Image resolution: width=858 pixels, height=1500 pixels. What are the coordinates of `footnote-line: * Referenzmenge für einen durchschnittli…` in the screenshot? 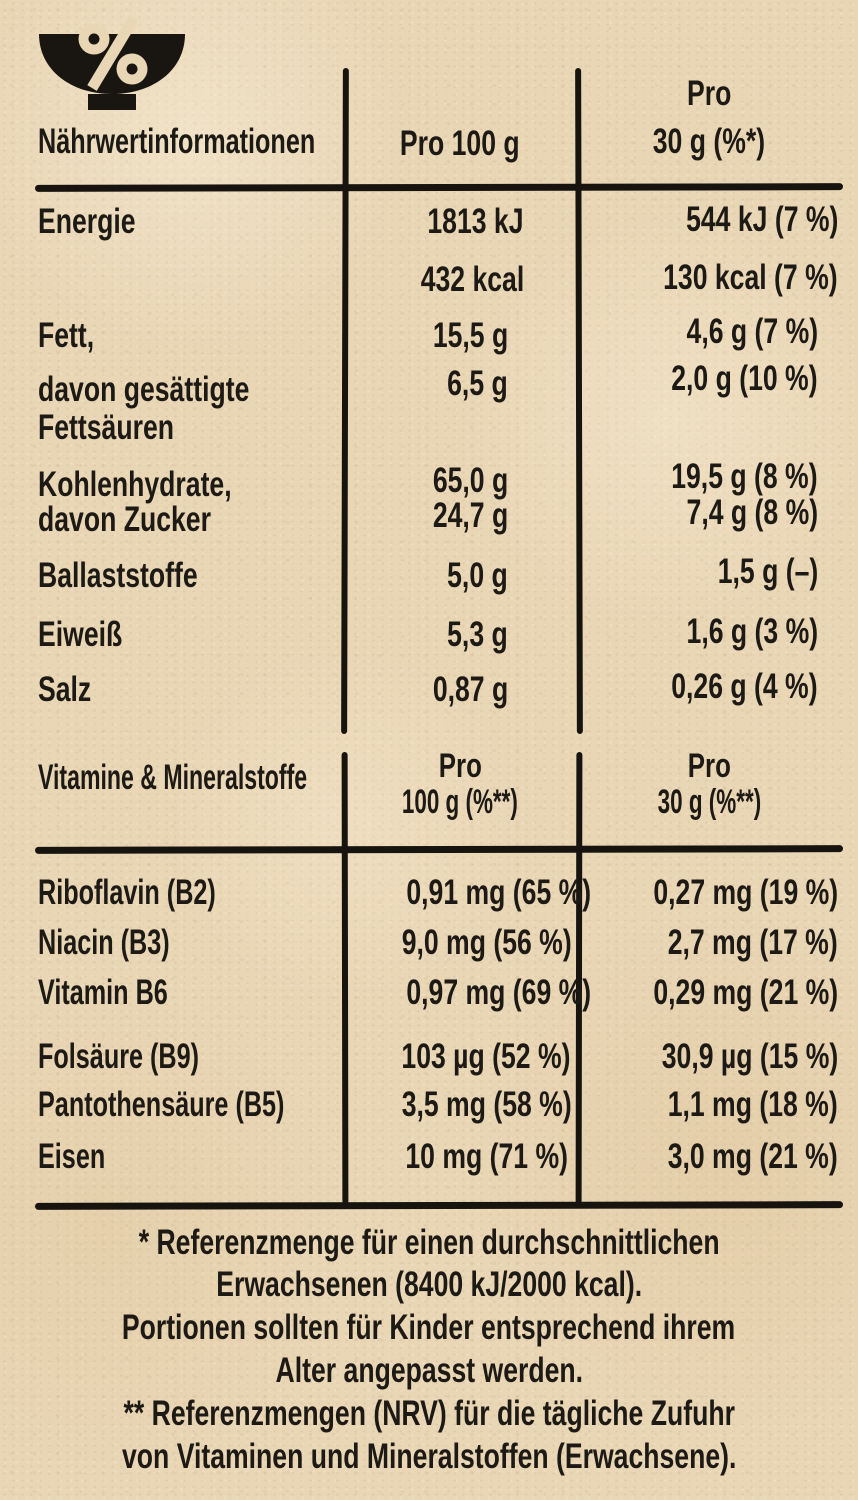 It's located at (429, 1242).